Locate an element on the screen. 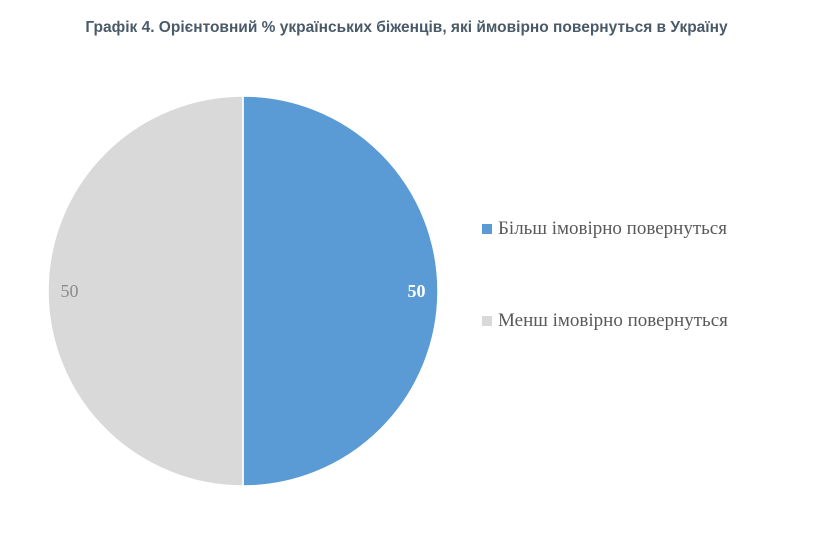 The image size is (813, 535). legend-swatch-less-likely is located at coordinates (487, 321).